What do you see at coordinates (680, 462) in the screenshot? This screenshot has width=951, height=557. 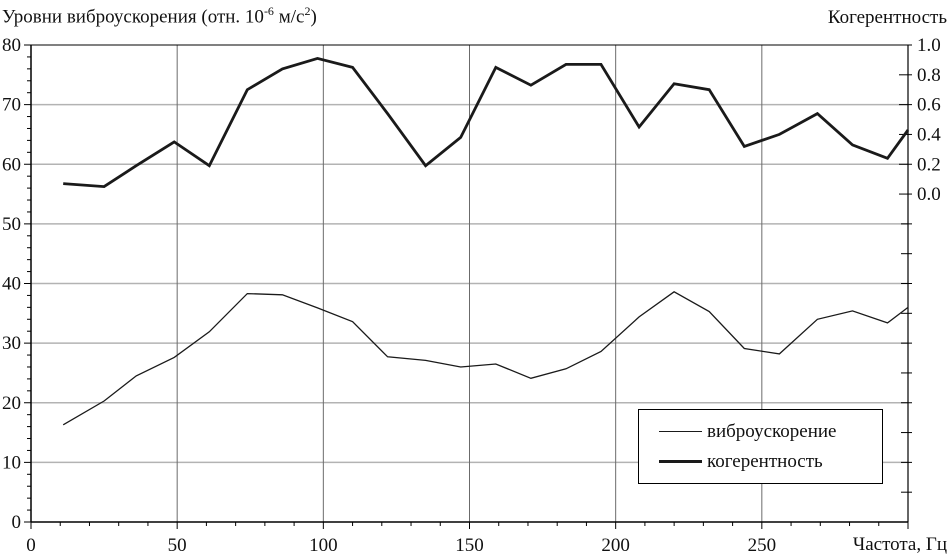 I see `thick-line-sample` at bounding box center [680, 462].